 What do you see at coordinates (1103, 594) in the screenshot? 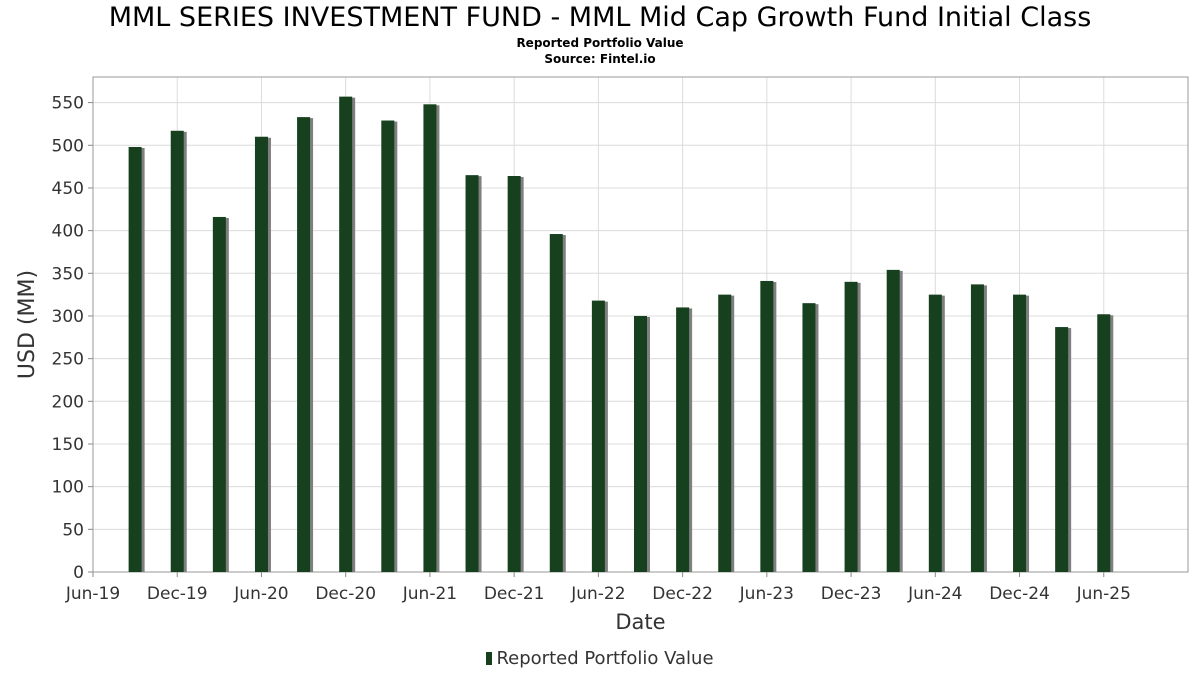
I see `x-tick-label: Jun-25` at bounding box center [1103, 594].